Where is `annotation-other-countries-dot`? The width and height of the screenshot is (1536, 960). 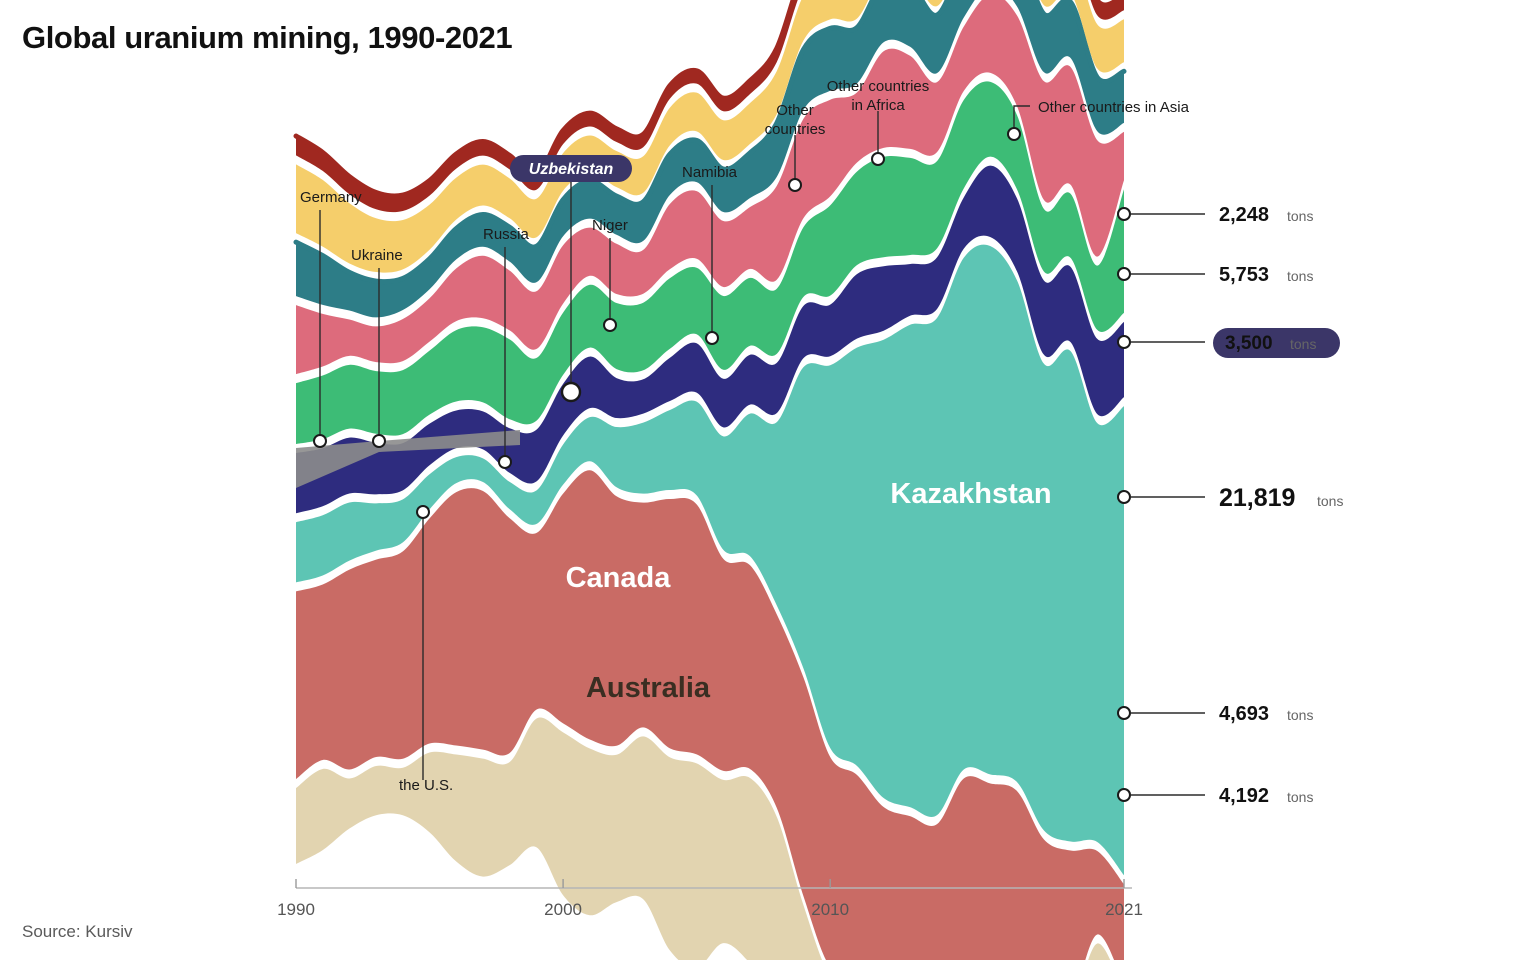
annotation-other-countries-dot is located at coordinates (795, 185).